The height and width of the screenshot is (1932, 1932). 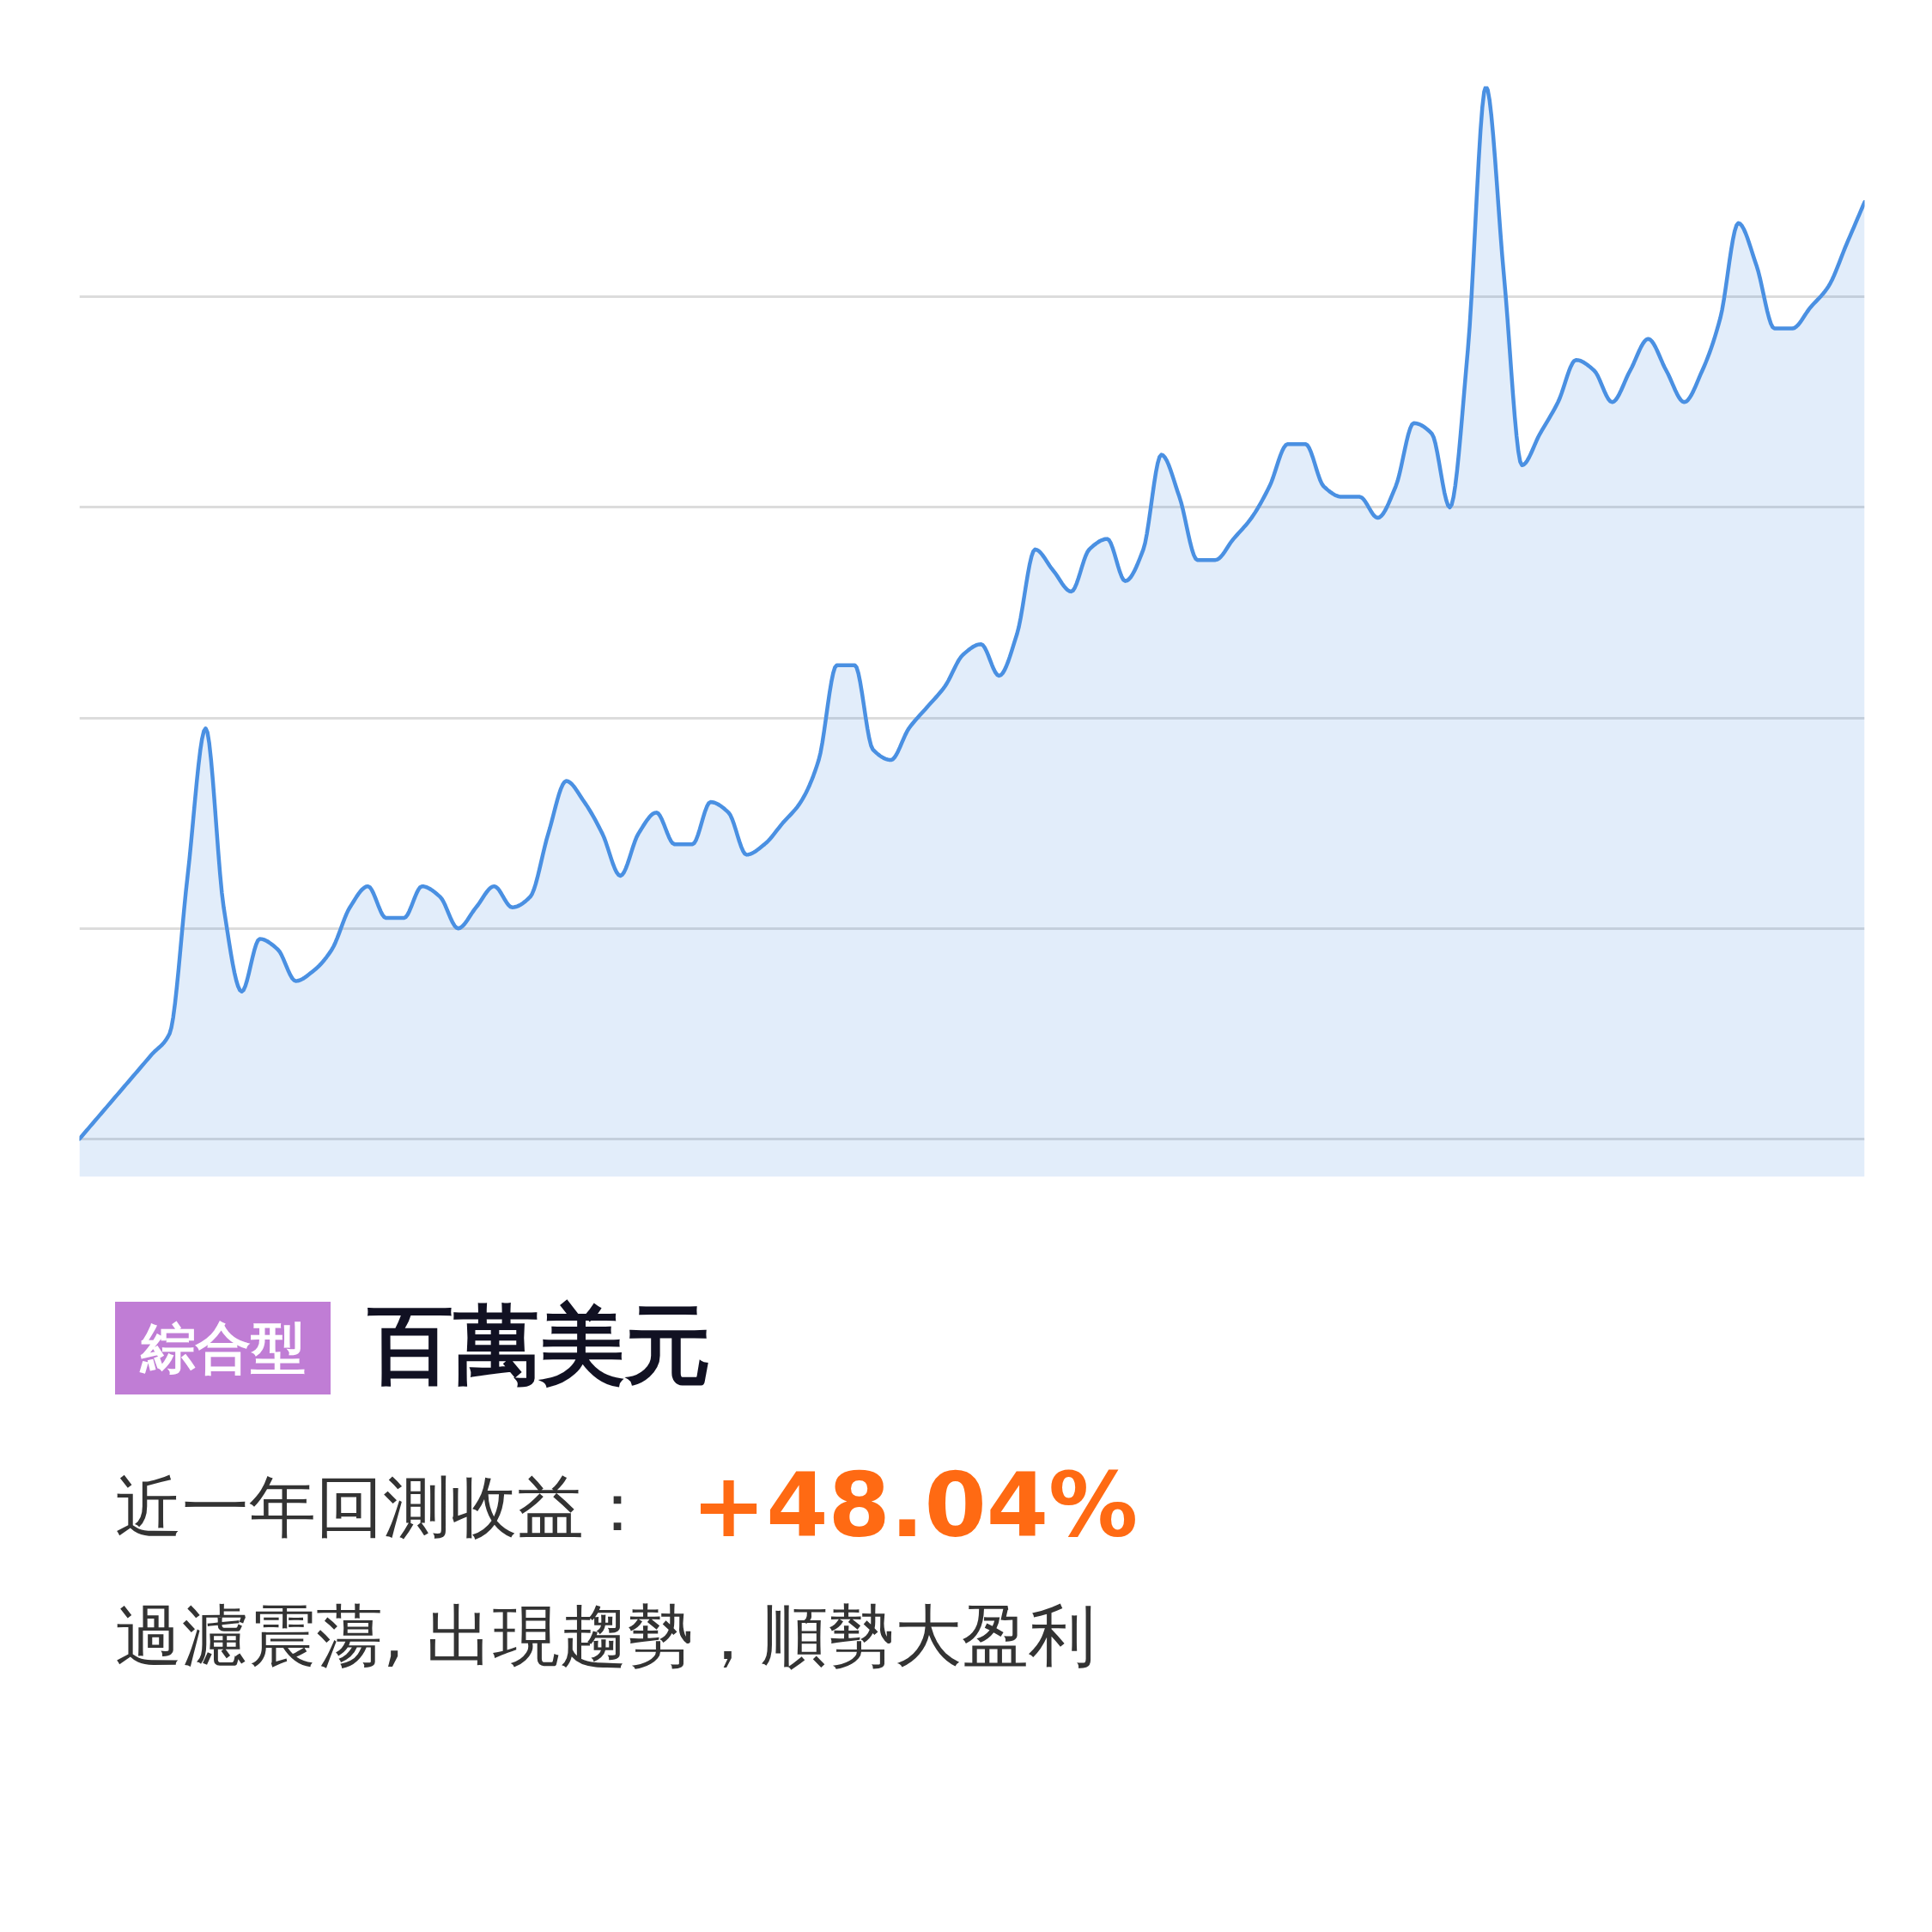 What do you see at coordinates (605, 1636) in the screenshot?
I see `text: 過濾震蕩, 出現趨勢，順勢大盈利` at bounding box center [605, 1636].